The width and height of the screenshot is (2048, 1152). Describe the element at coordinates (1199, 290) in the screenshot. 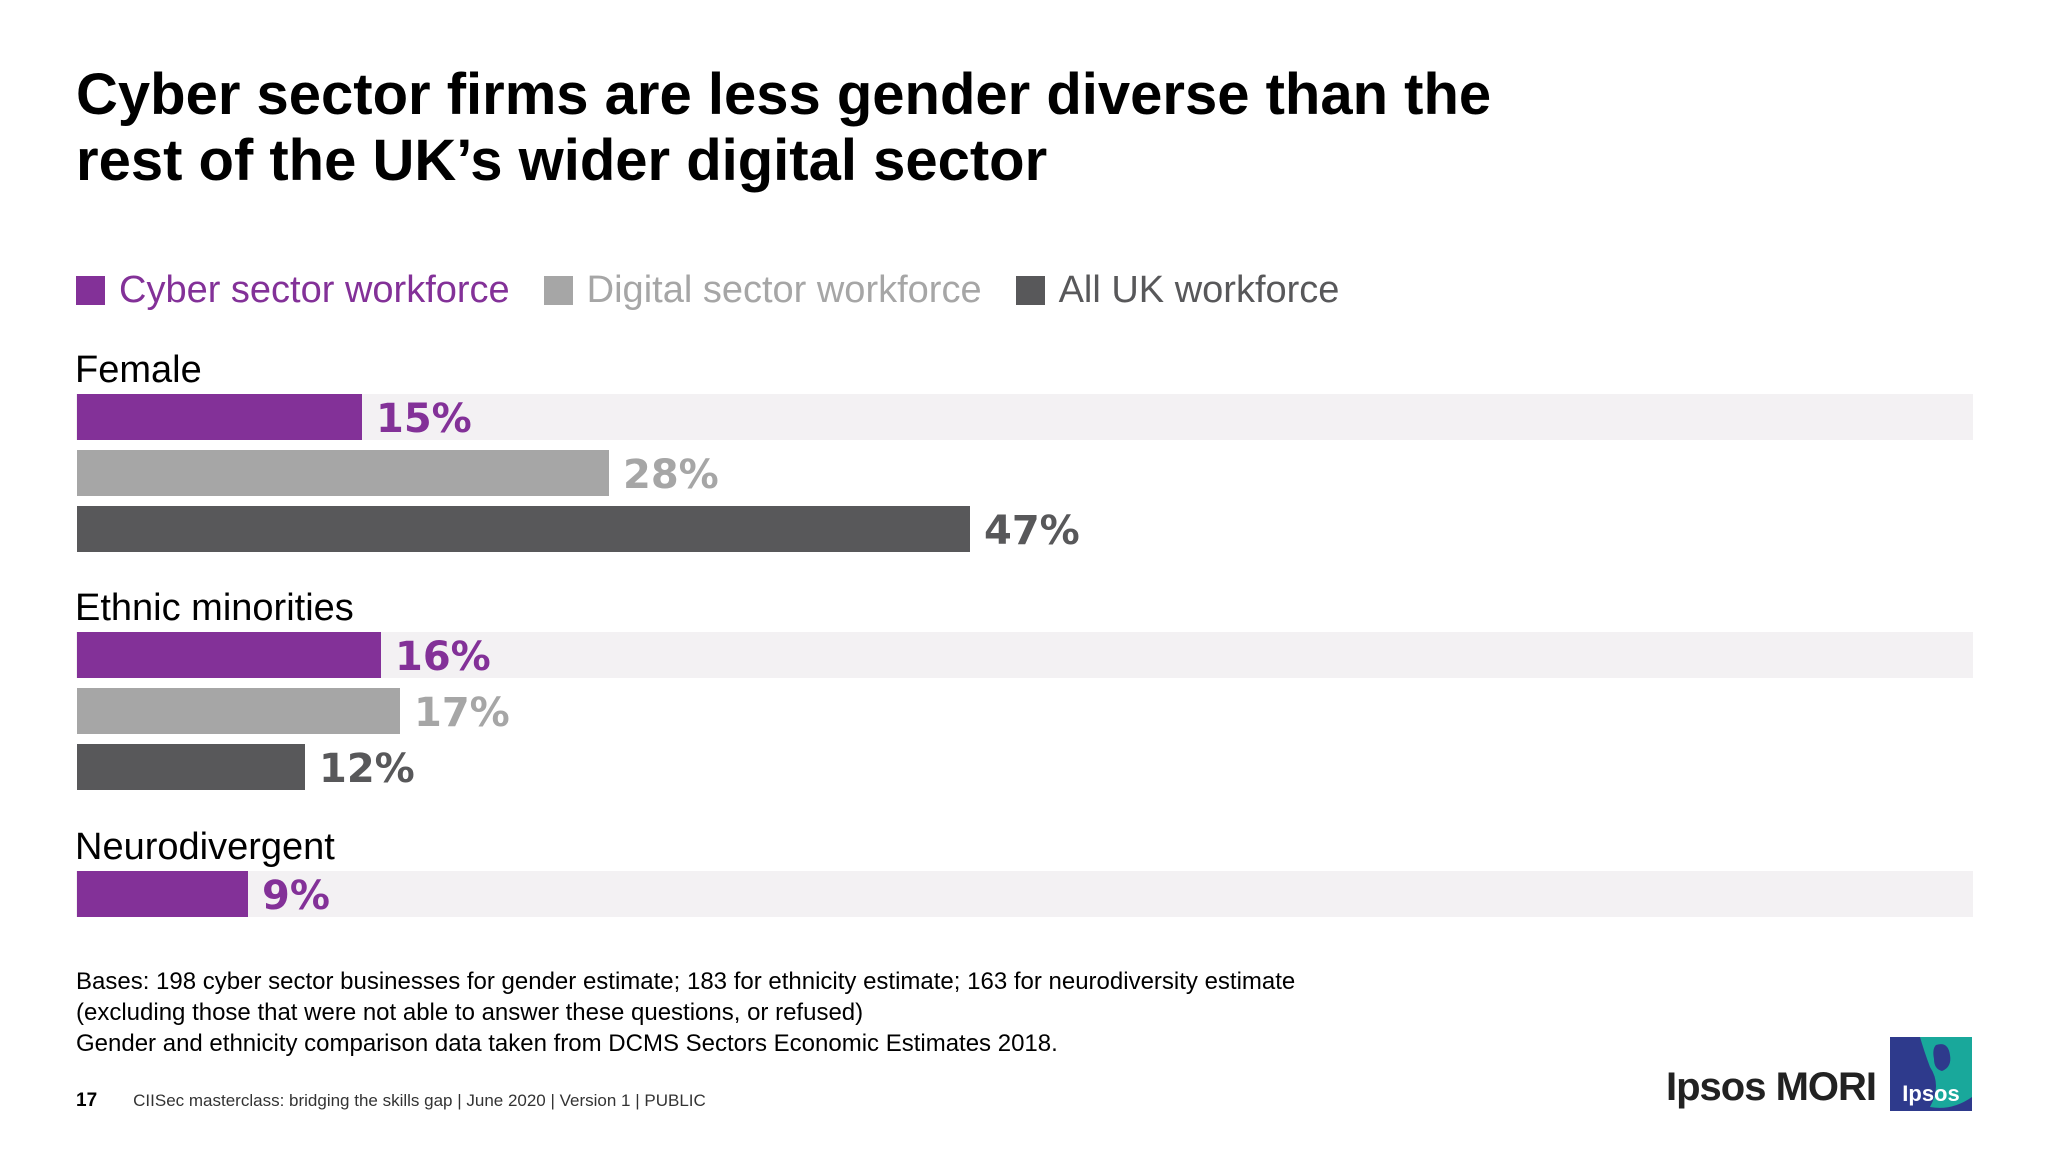

I see `legend-label-all-uk: All UK workforce` at that location.